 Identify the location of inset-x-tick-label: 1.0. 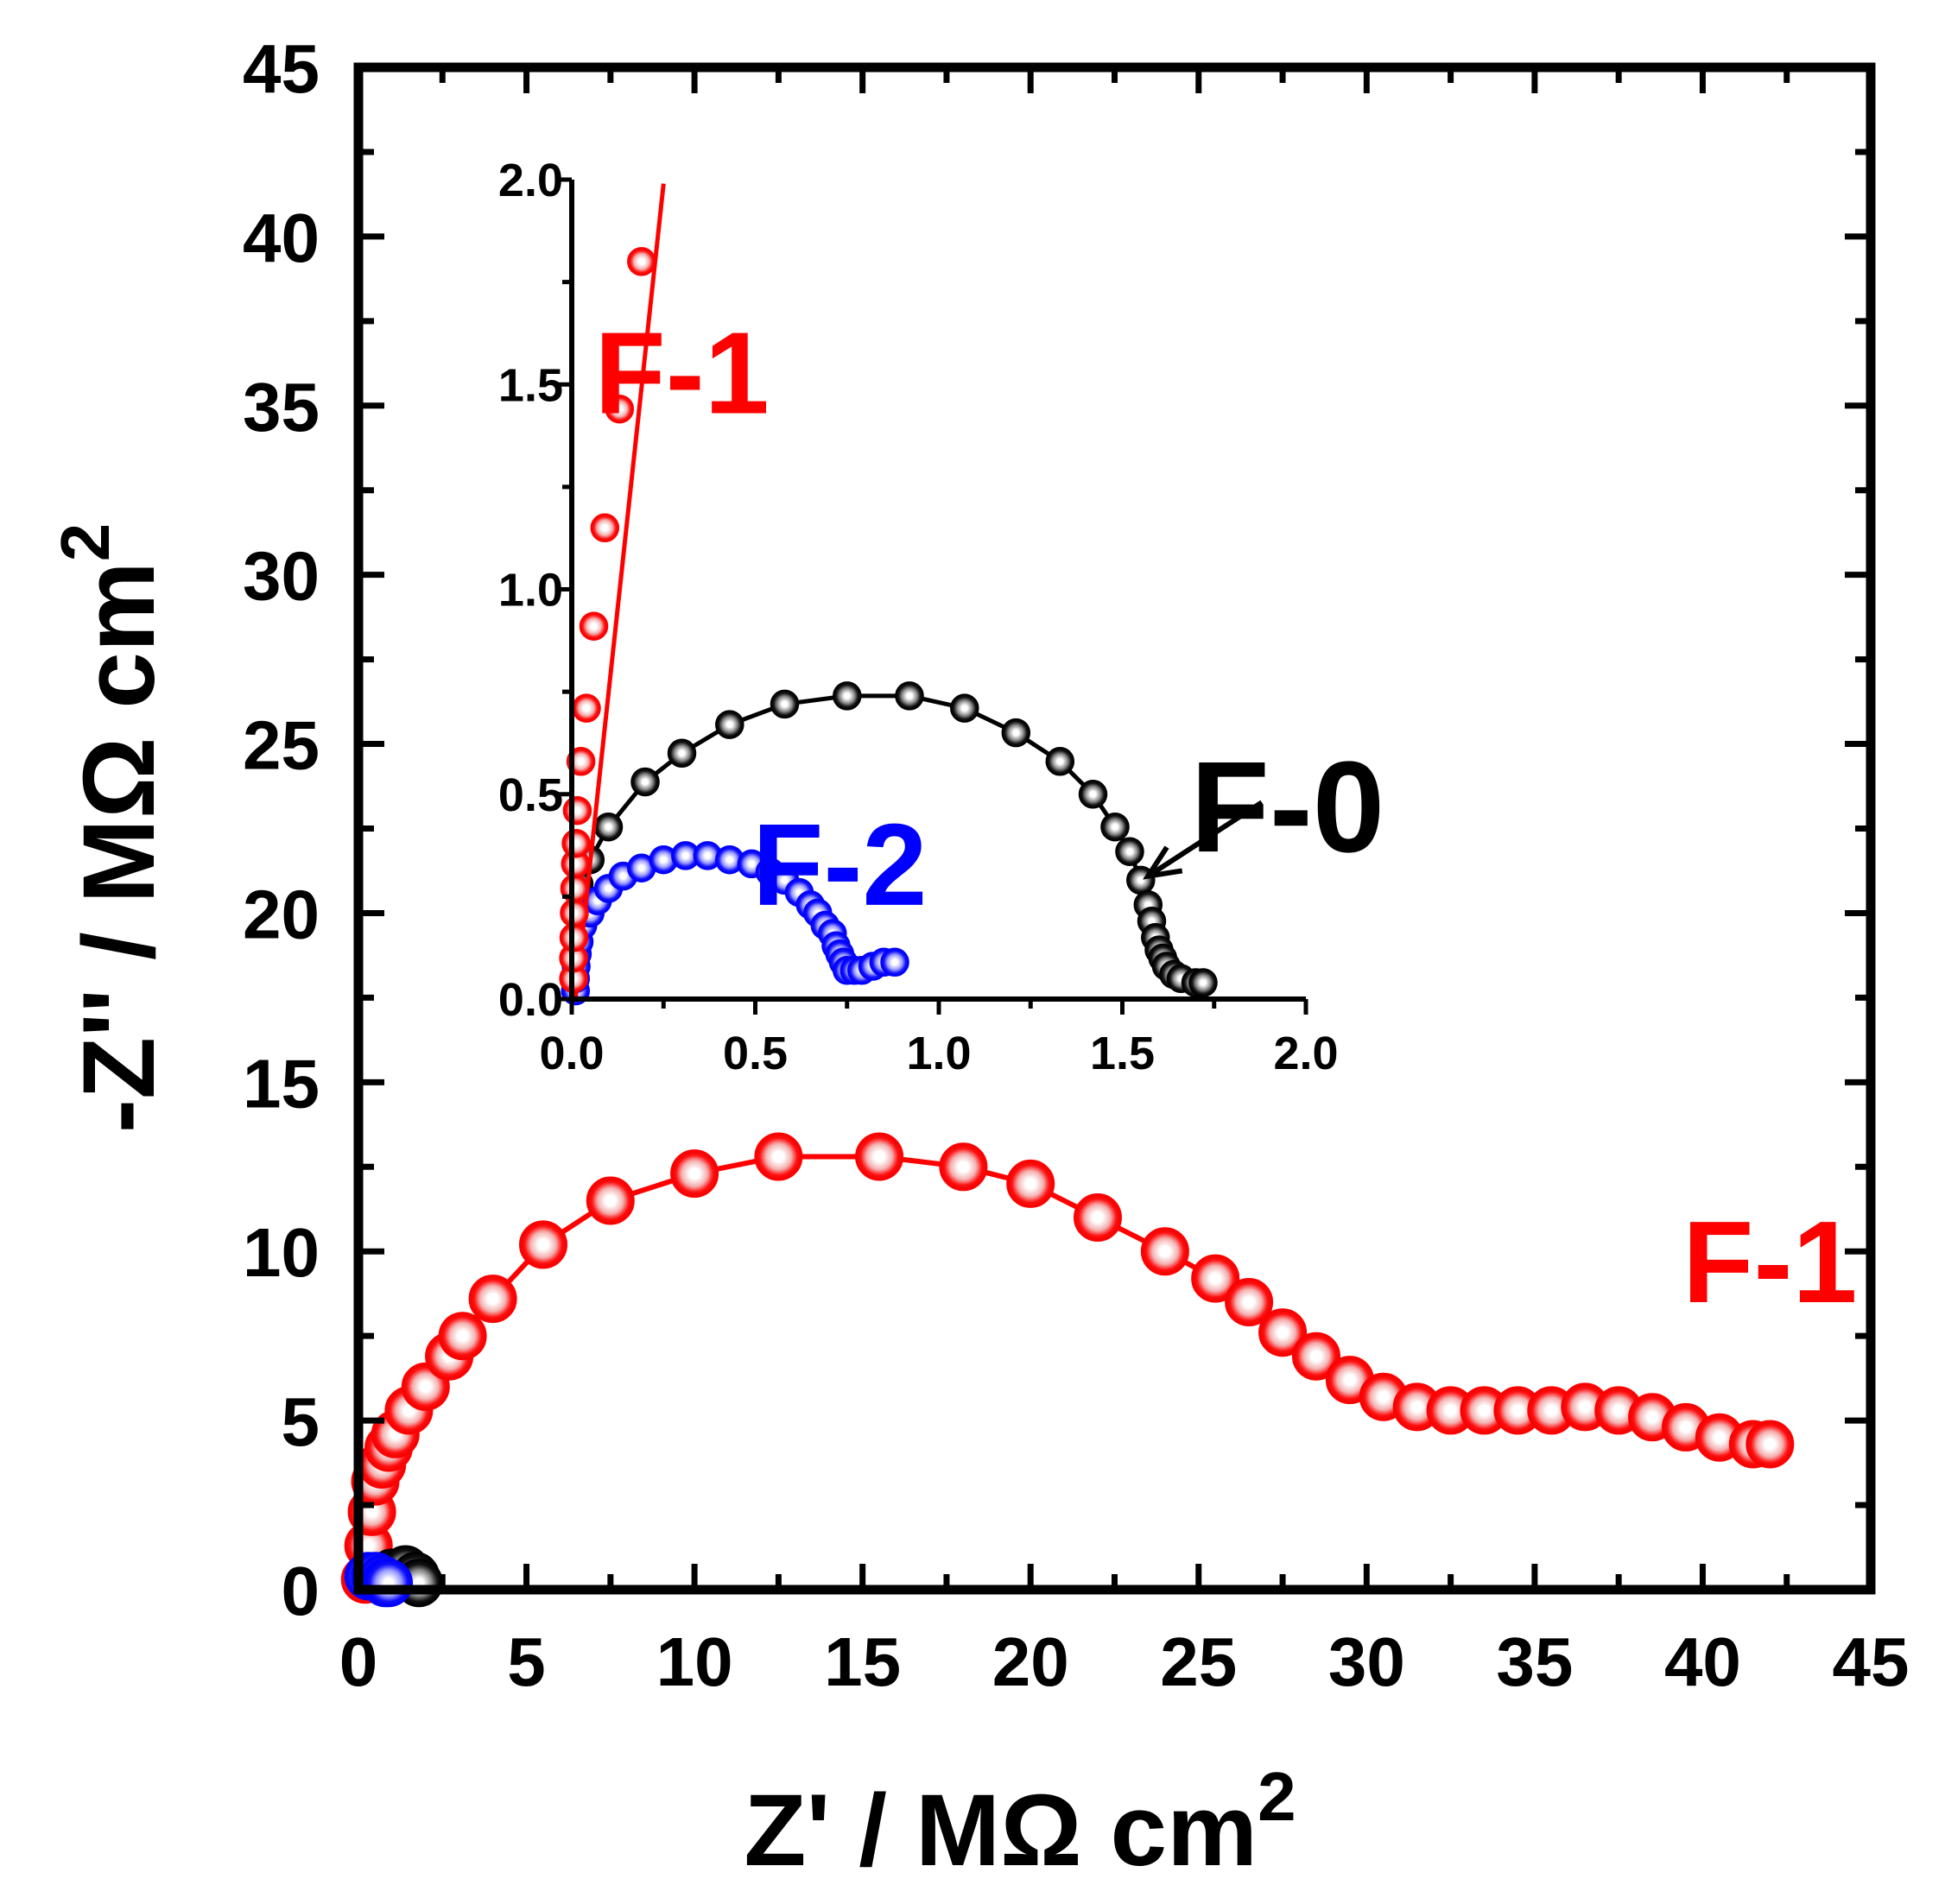
(938, 1054).